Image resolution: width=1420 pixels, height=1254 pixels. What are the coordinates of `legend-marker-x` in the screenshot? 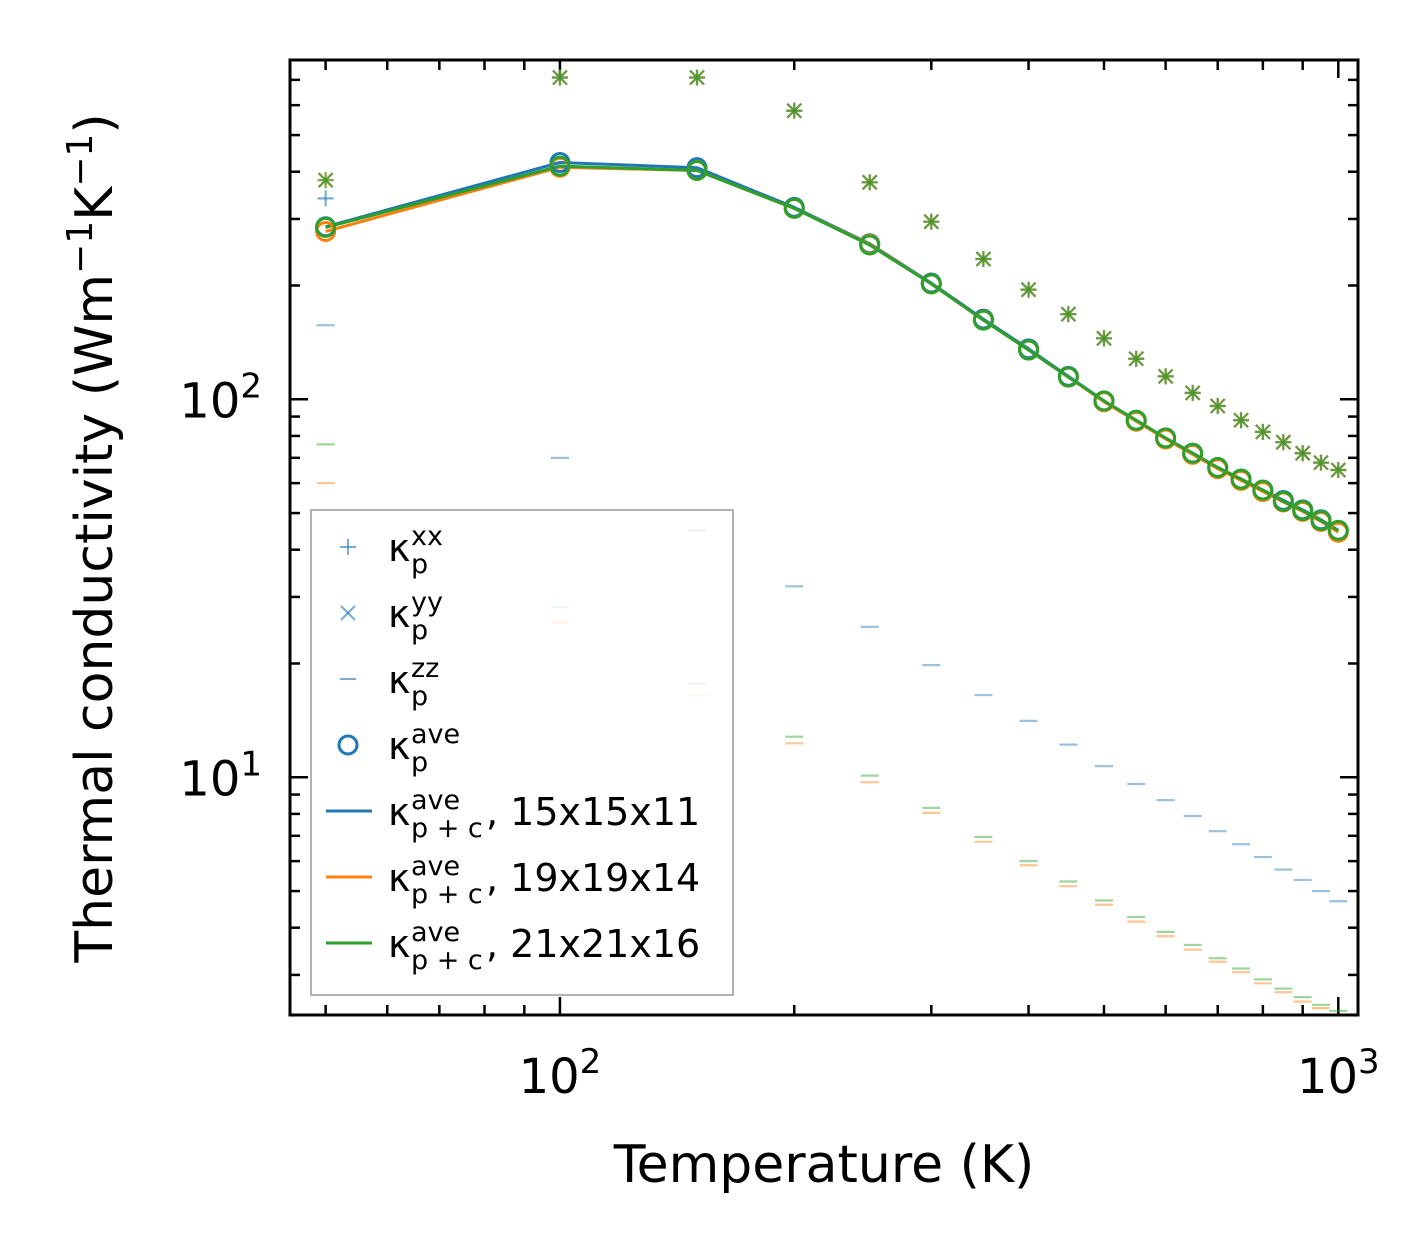 It's located at (348, 613).